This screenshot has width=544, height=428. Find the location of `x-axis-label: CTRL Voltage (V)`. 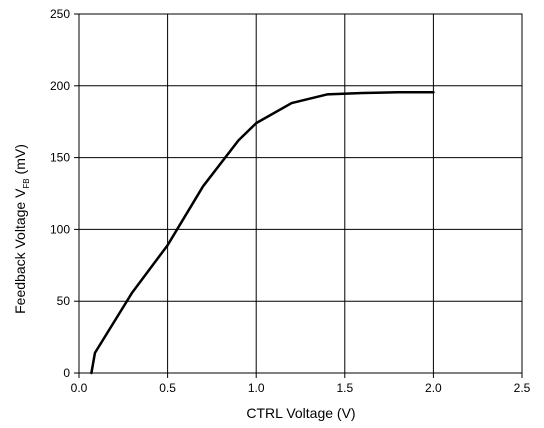

x-axis-label: CTRL Voltage (V) is located at coordinates (300, 413).